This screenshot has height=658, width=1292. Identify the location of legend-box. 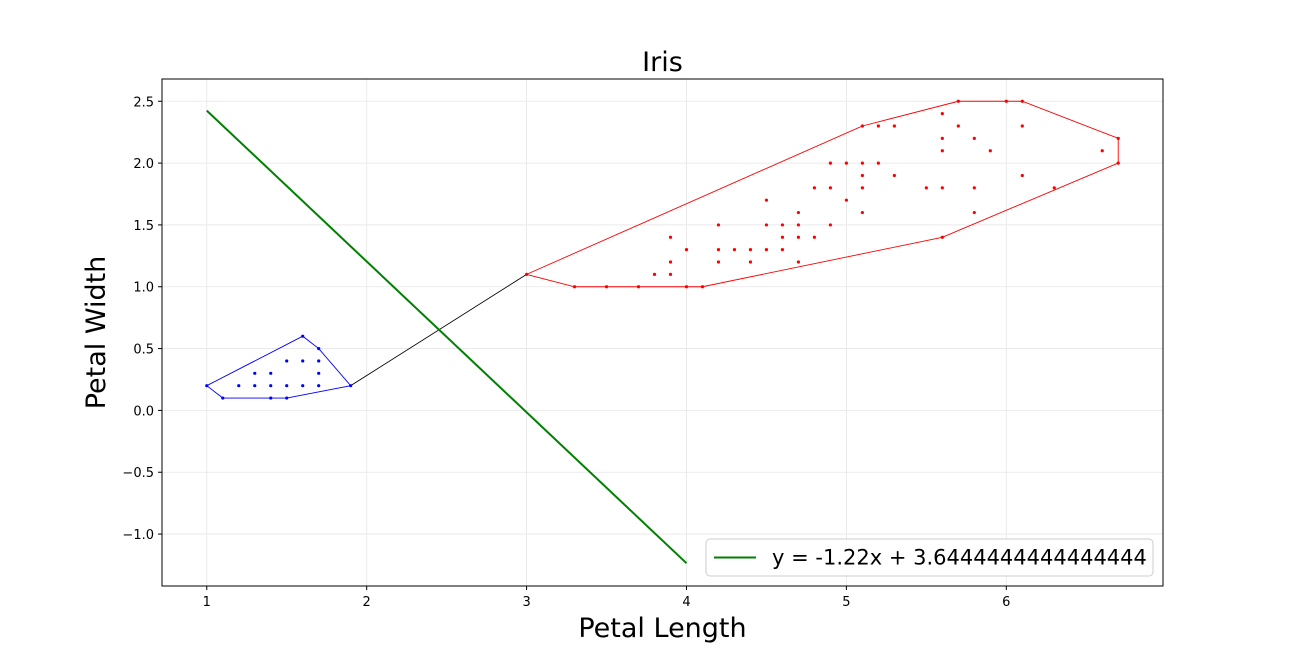
(929, 557).